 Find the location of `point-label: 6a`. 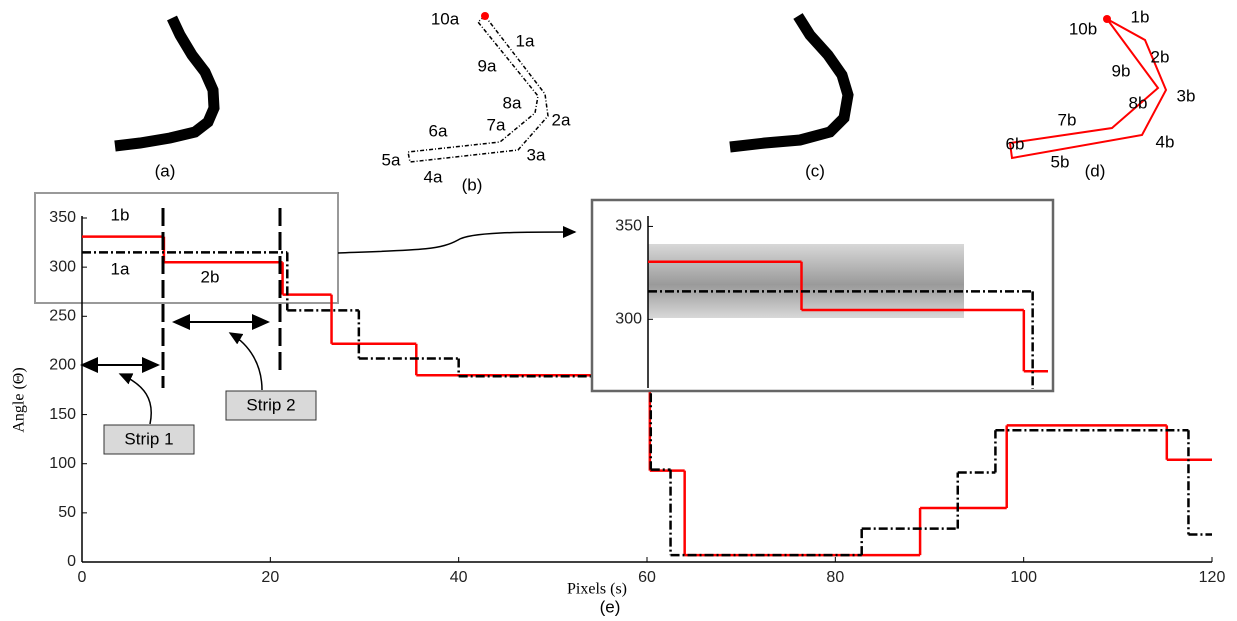

point-label: 6a is located at coordinates (438, 130).